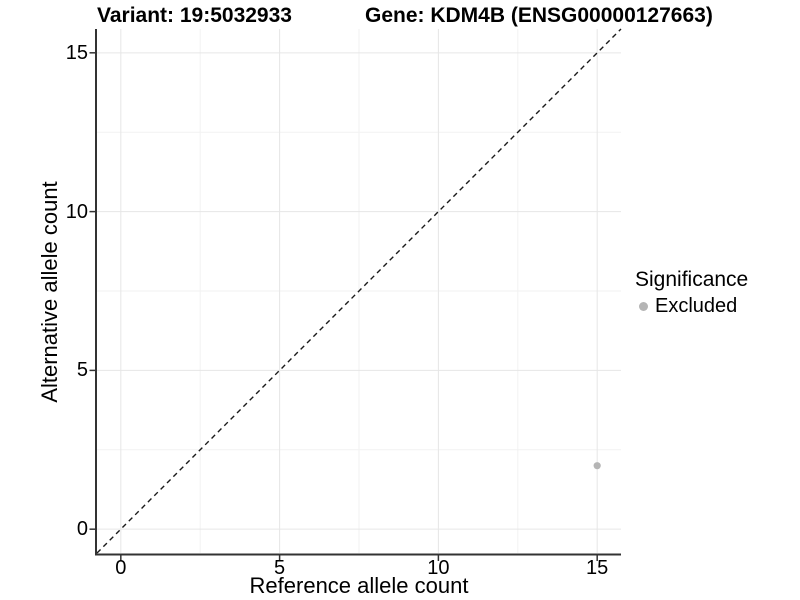  I want to click on y-tick-label: 5, so click(82, 370).